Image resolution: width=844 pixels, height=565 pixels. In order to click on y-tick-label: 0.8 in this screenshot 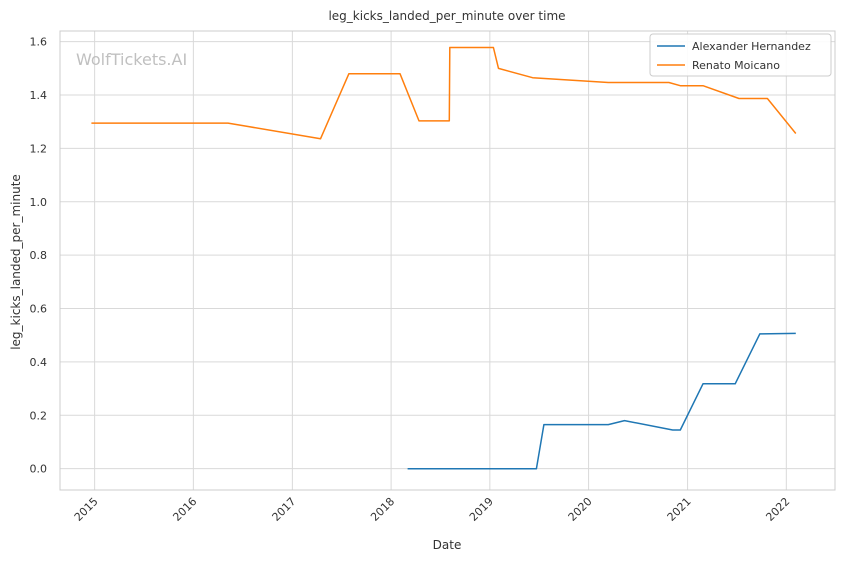, I will do `click(39, 255)`.